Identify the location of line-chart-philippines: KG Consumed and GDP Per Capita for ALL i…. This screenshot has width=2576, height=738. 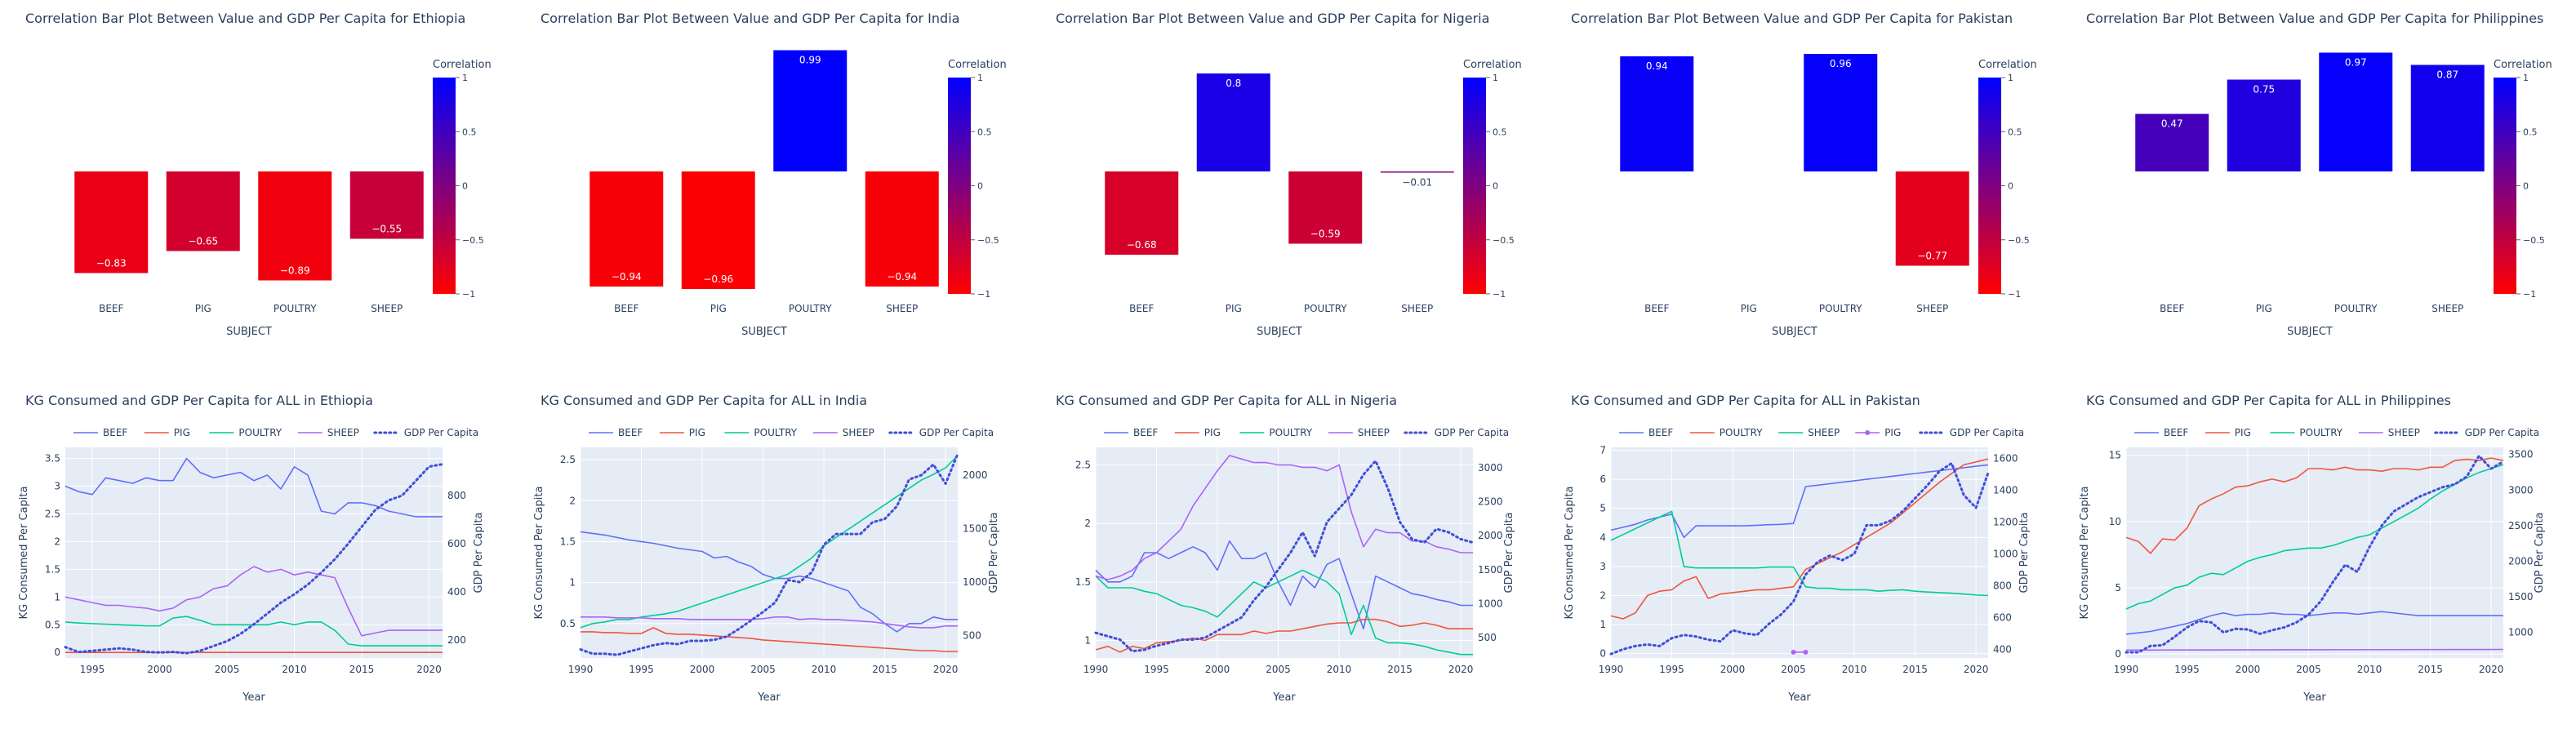
(2312, 548).